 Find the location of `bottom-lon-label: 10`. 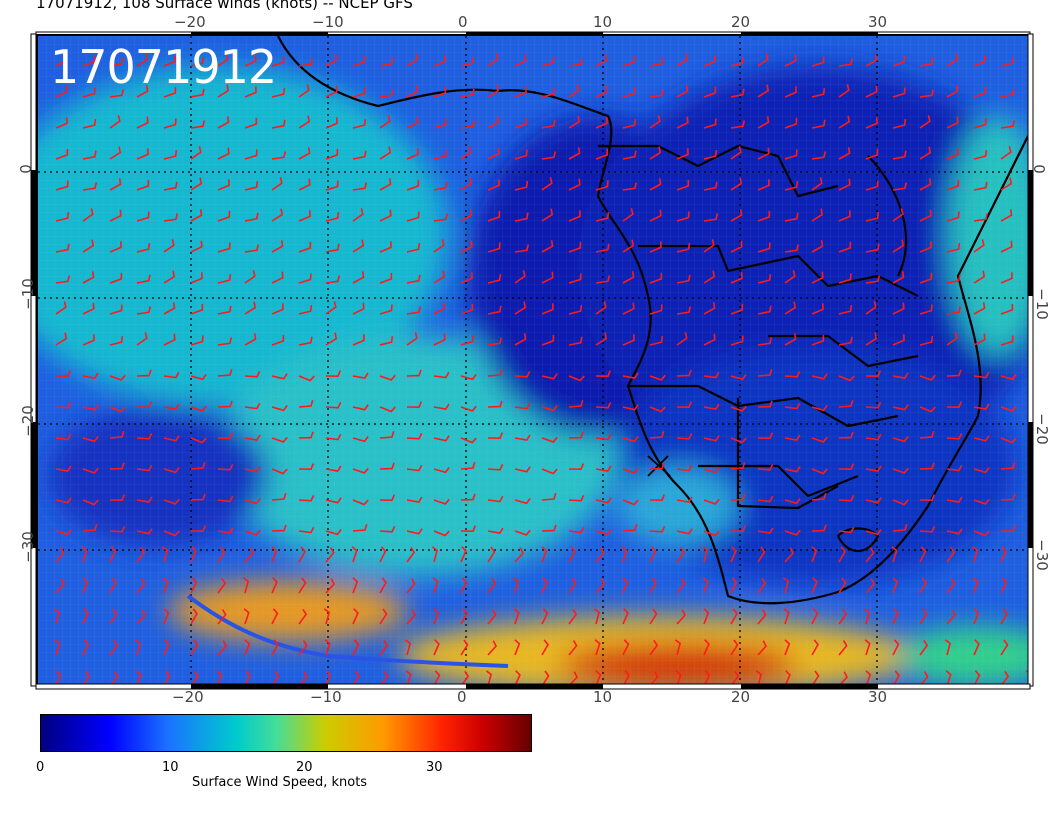

bottom-lon-label: 10 is located at coordinates (603, 697).